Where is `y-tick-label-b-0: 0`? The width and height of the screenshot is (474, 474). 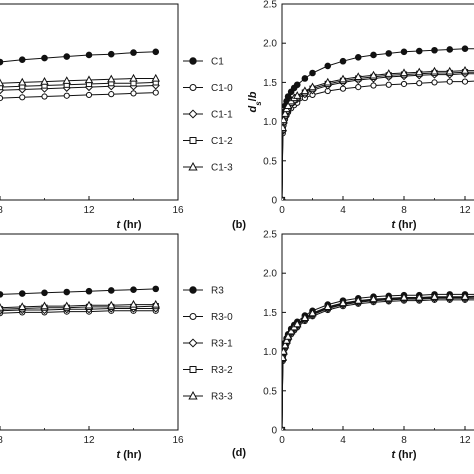
y-tick-label-b-0: 0 is located at coordinates (274, 201).